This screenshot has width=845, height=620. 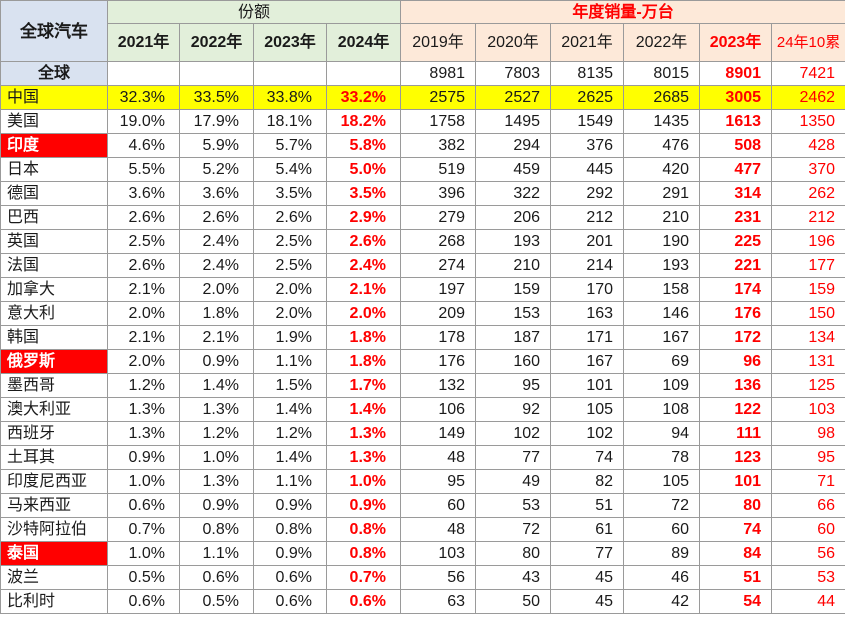 What do you see at coordinates (143, 385) in the screenshot?
I see `share-cell: 1.2%` at bounding box center [143, 385].